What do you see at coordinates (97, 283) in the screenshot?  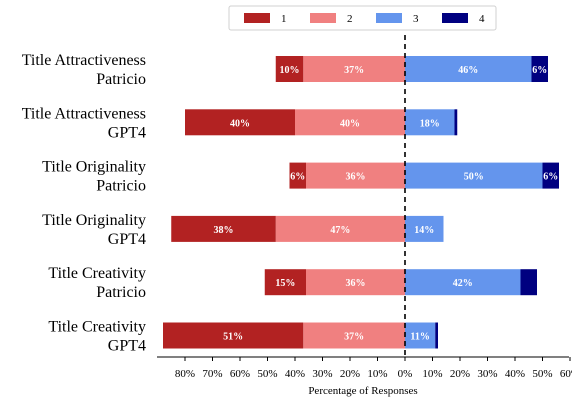 I see `category-label-row-4: Title Creativity Patricio` at bounding box center [97, 283].